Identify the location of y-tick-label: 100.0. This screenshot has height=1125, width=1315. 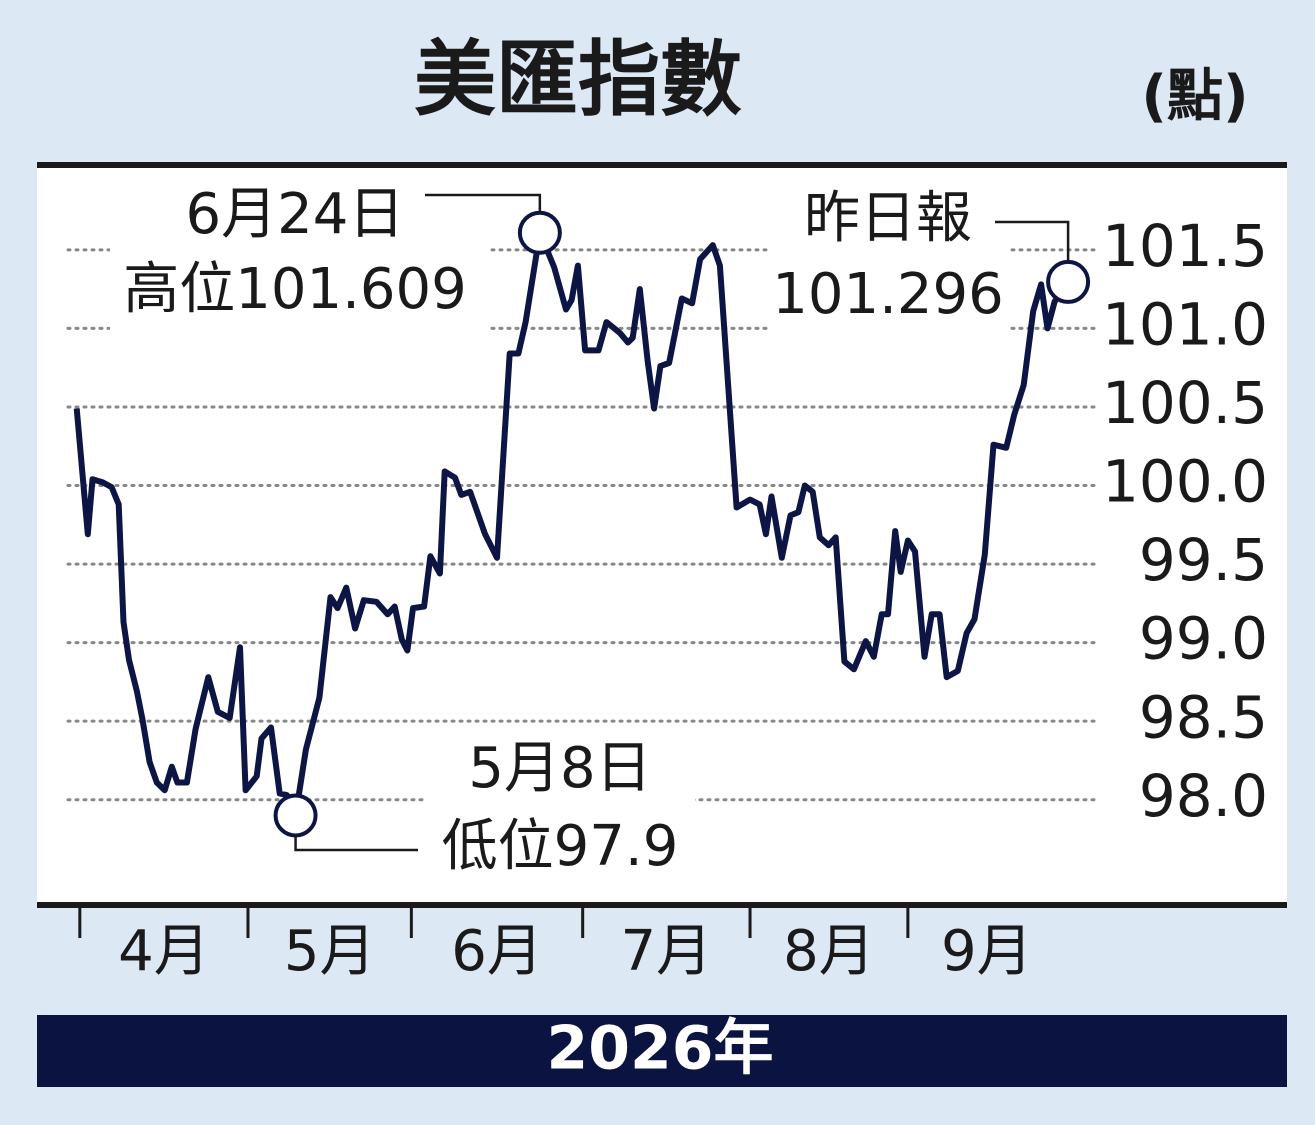
(1185, 482).